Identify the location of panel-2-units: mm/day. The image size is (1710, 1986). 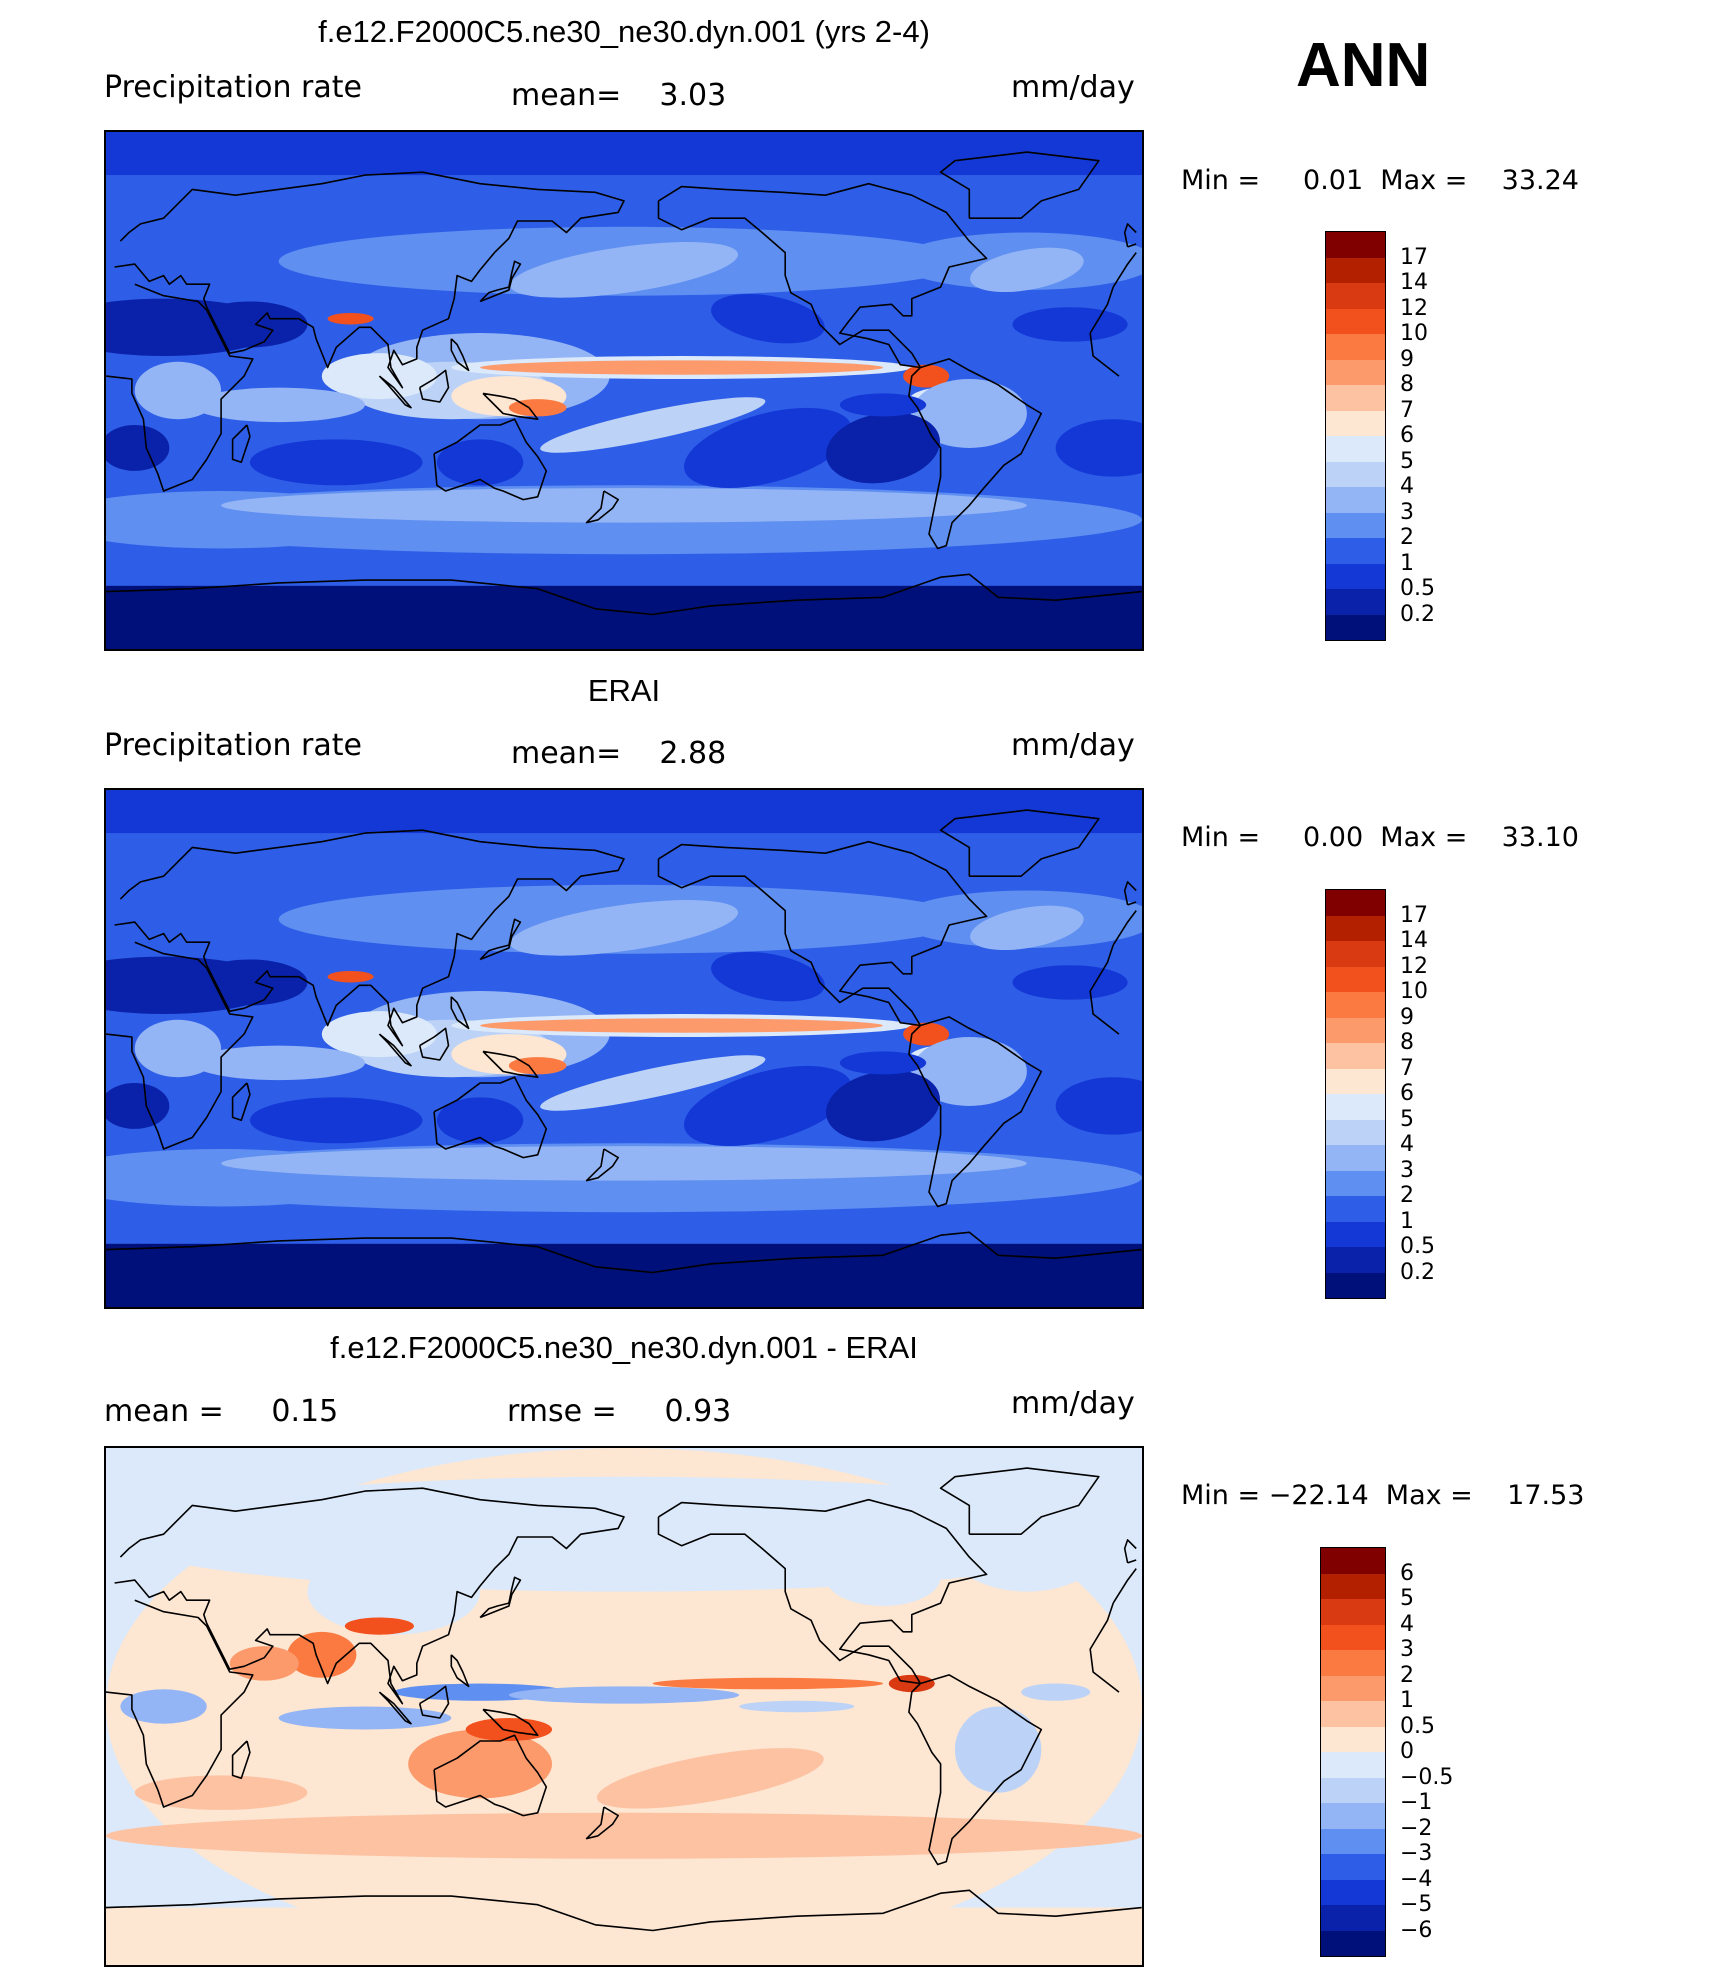
(1073, 745).